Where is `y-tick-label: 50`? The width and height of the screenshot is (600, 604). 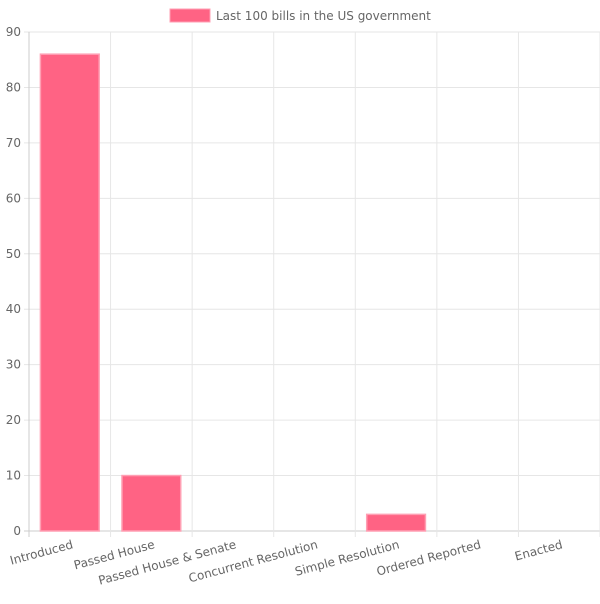 y-tick-label: 50 is located at coordinates (13, 254).